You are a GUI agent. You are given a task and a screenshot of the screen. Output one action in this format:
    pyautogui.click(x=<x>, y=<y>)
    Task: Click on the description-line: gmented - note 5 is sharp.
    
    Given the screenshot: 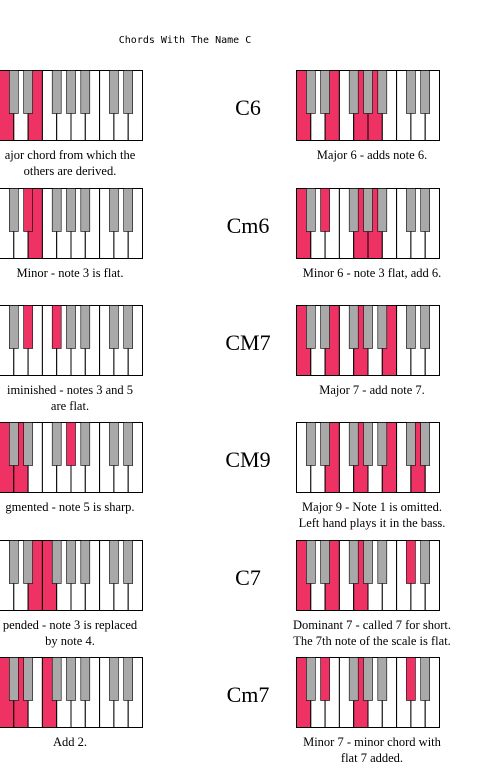 What is the action you would take?
    pyautogui.click(x=70, y=507)
    